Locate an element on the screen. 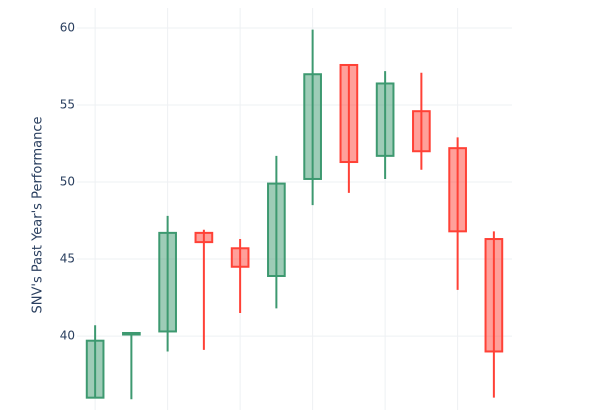 The width and height of the screenshot is (590, 410). y-tick-label: 60 is located at coordinates (67, 28).